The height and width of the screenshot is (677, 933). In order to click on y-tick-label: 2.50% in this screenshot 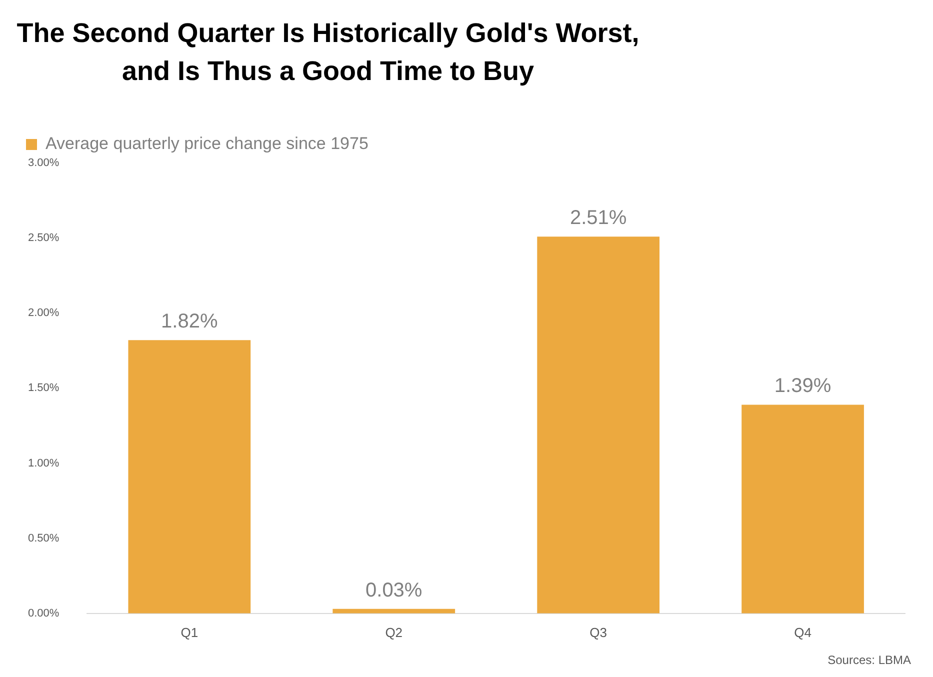, I will do `click(44, 238)`.